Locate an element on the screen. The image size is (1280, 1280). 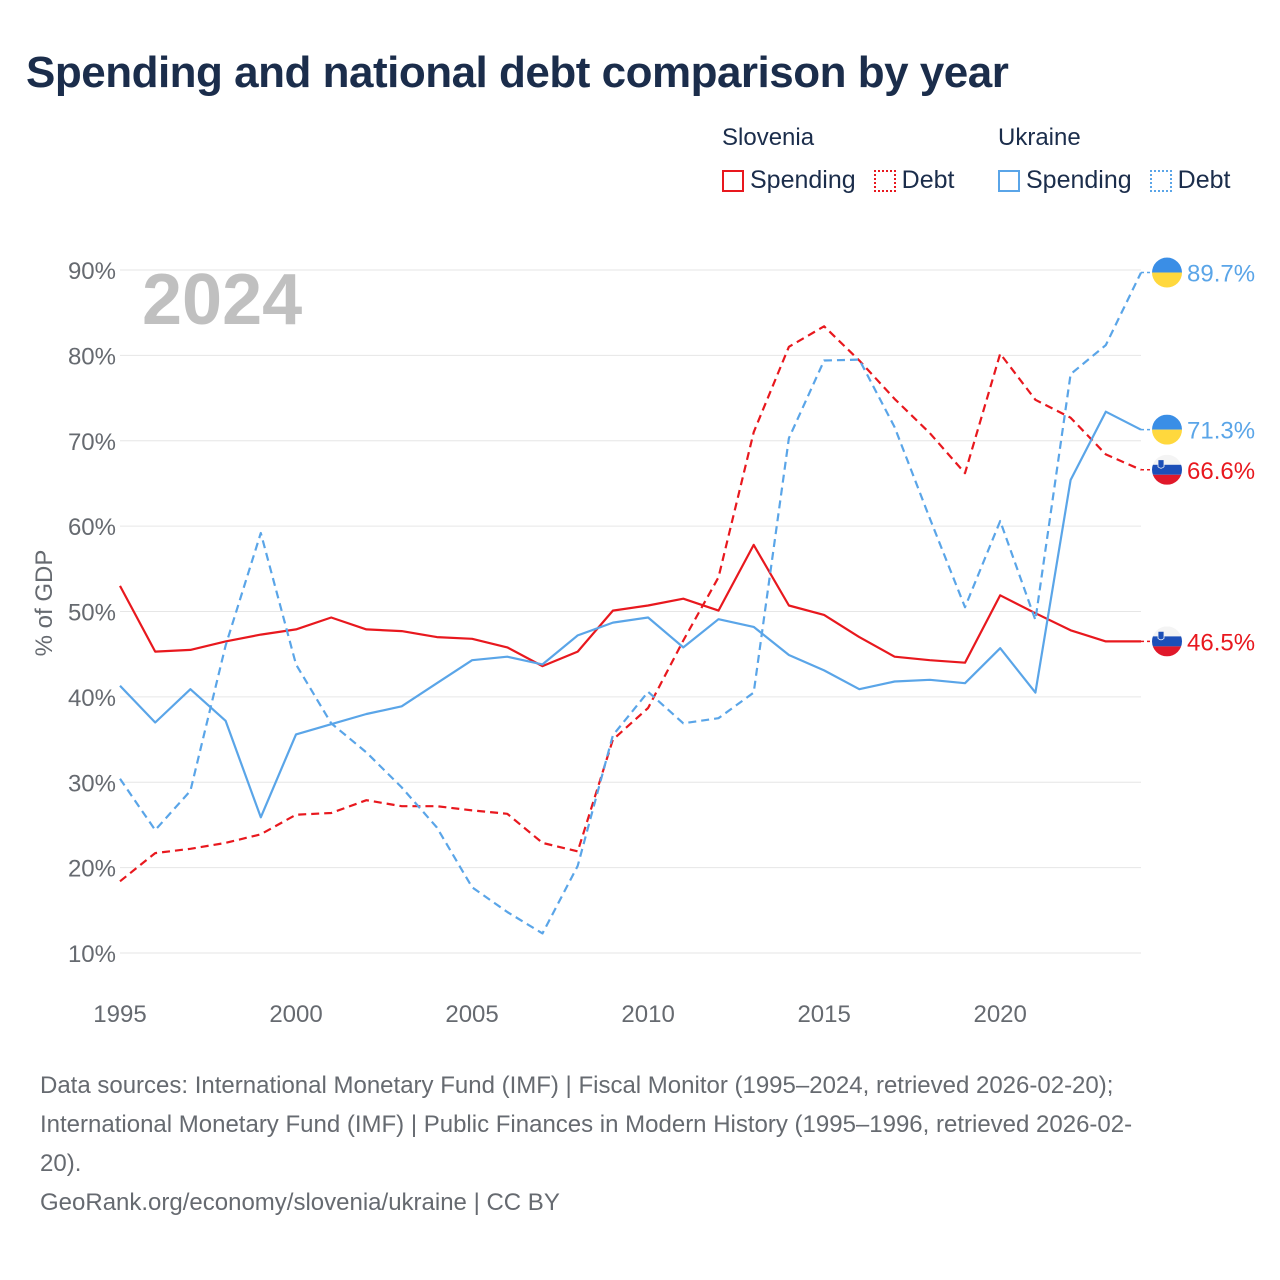
legend-item-slovenia-spending: Spending is located at coordinates (789, 180).